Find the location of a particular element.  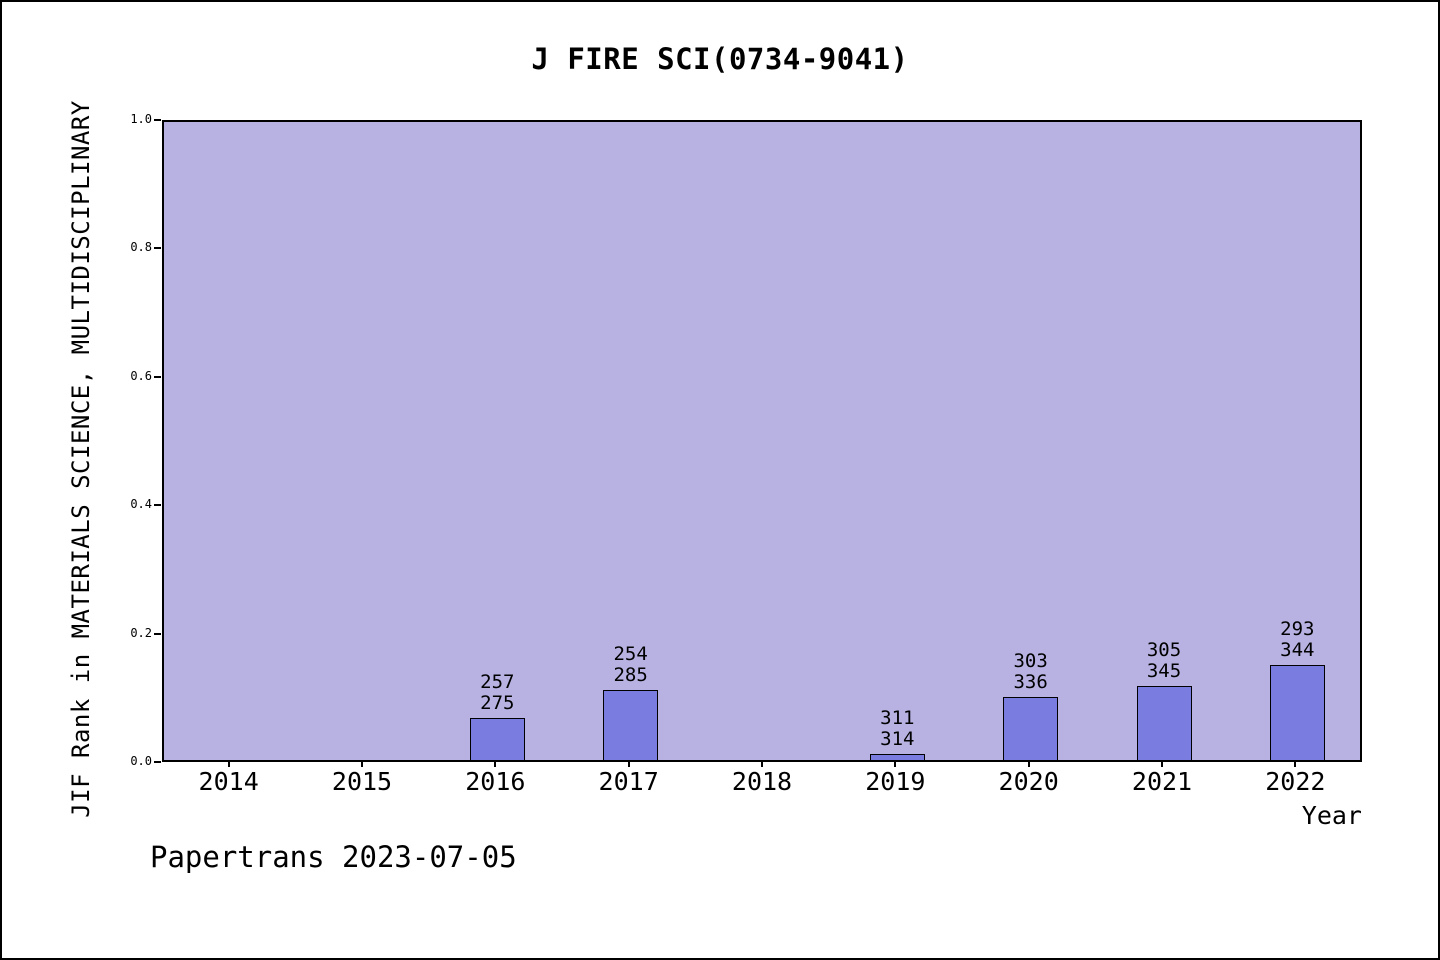

bar-label-2022: 293 344 is located at coordinates (1297, 639).